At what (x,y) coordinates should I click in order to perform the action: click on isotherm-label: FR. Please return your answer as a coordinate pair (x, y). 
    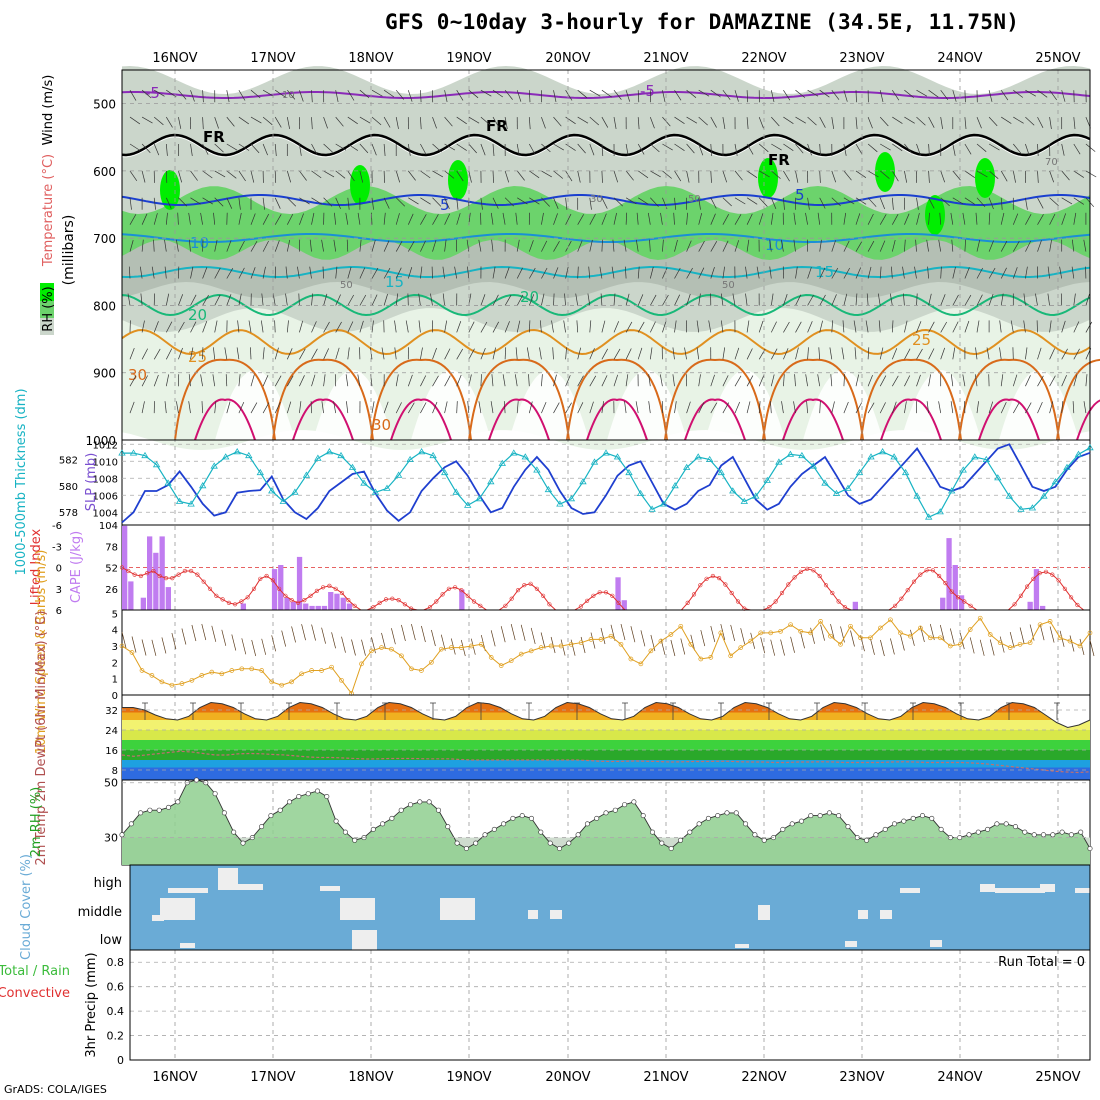
    Looking at the image, I should click on (497, 126).